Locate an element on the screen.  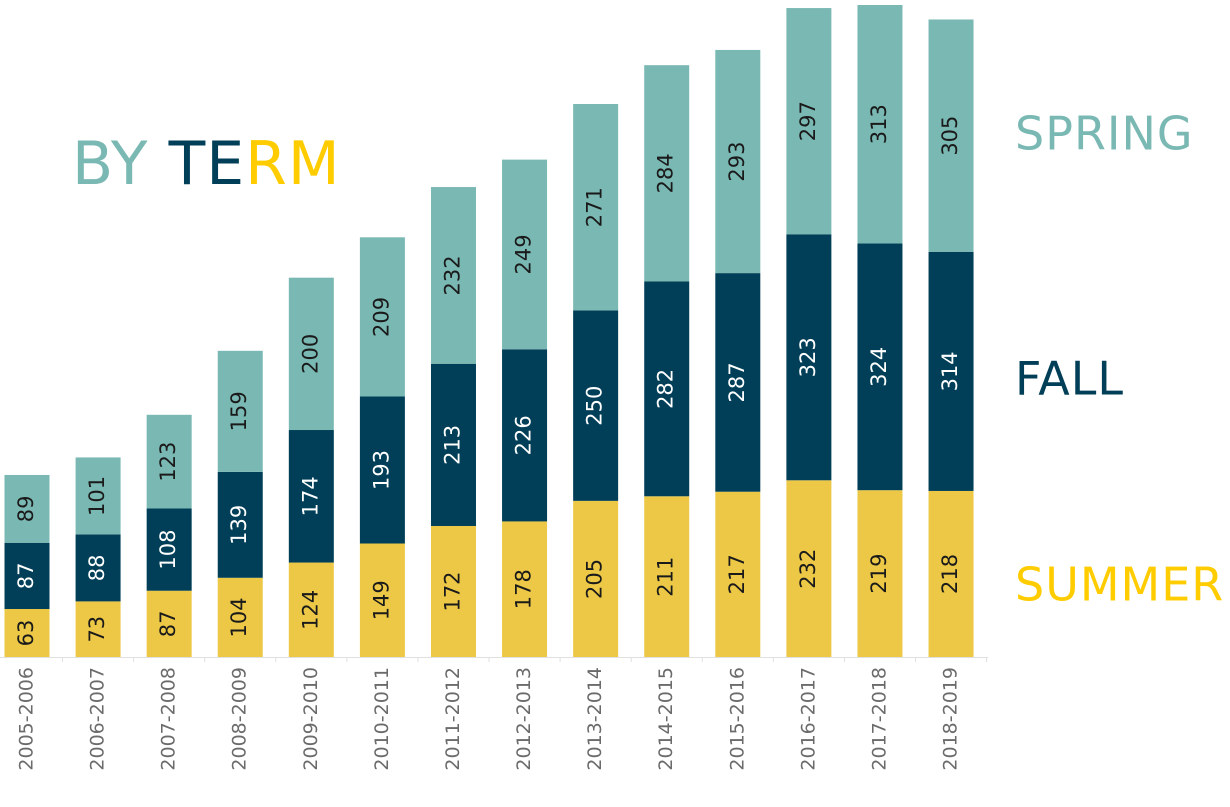
value-label: 139 is located at coordinates (239, 525).